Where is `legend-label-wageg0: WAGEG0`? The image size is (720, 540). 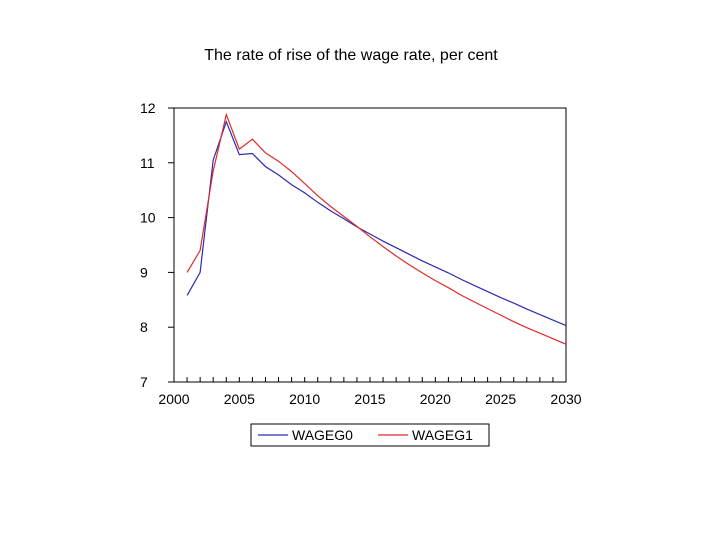 legend-label-wageg0: WAGEG0 is located at coordinates (322, 435).